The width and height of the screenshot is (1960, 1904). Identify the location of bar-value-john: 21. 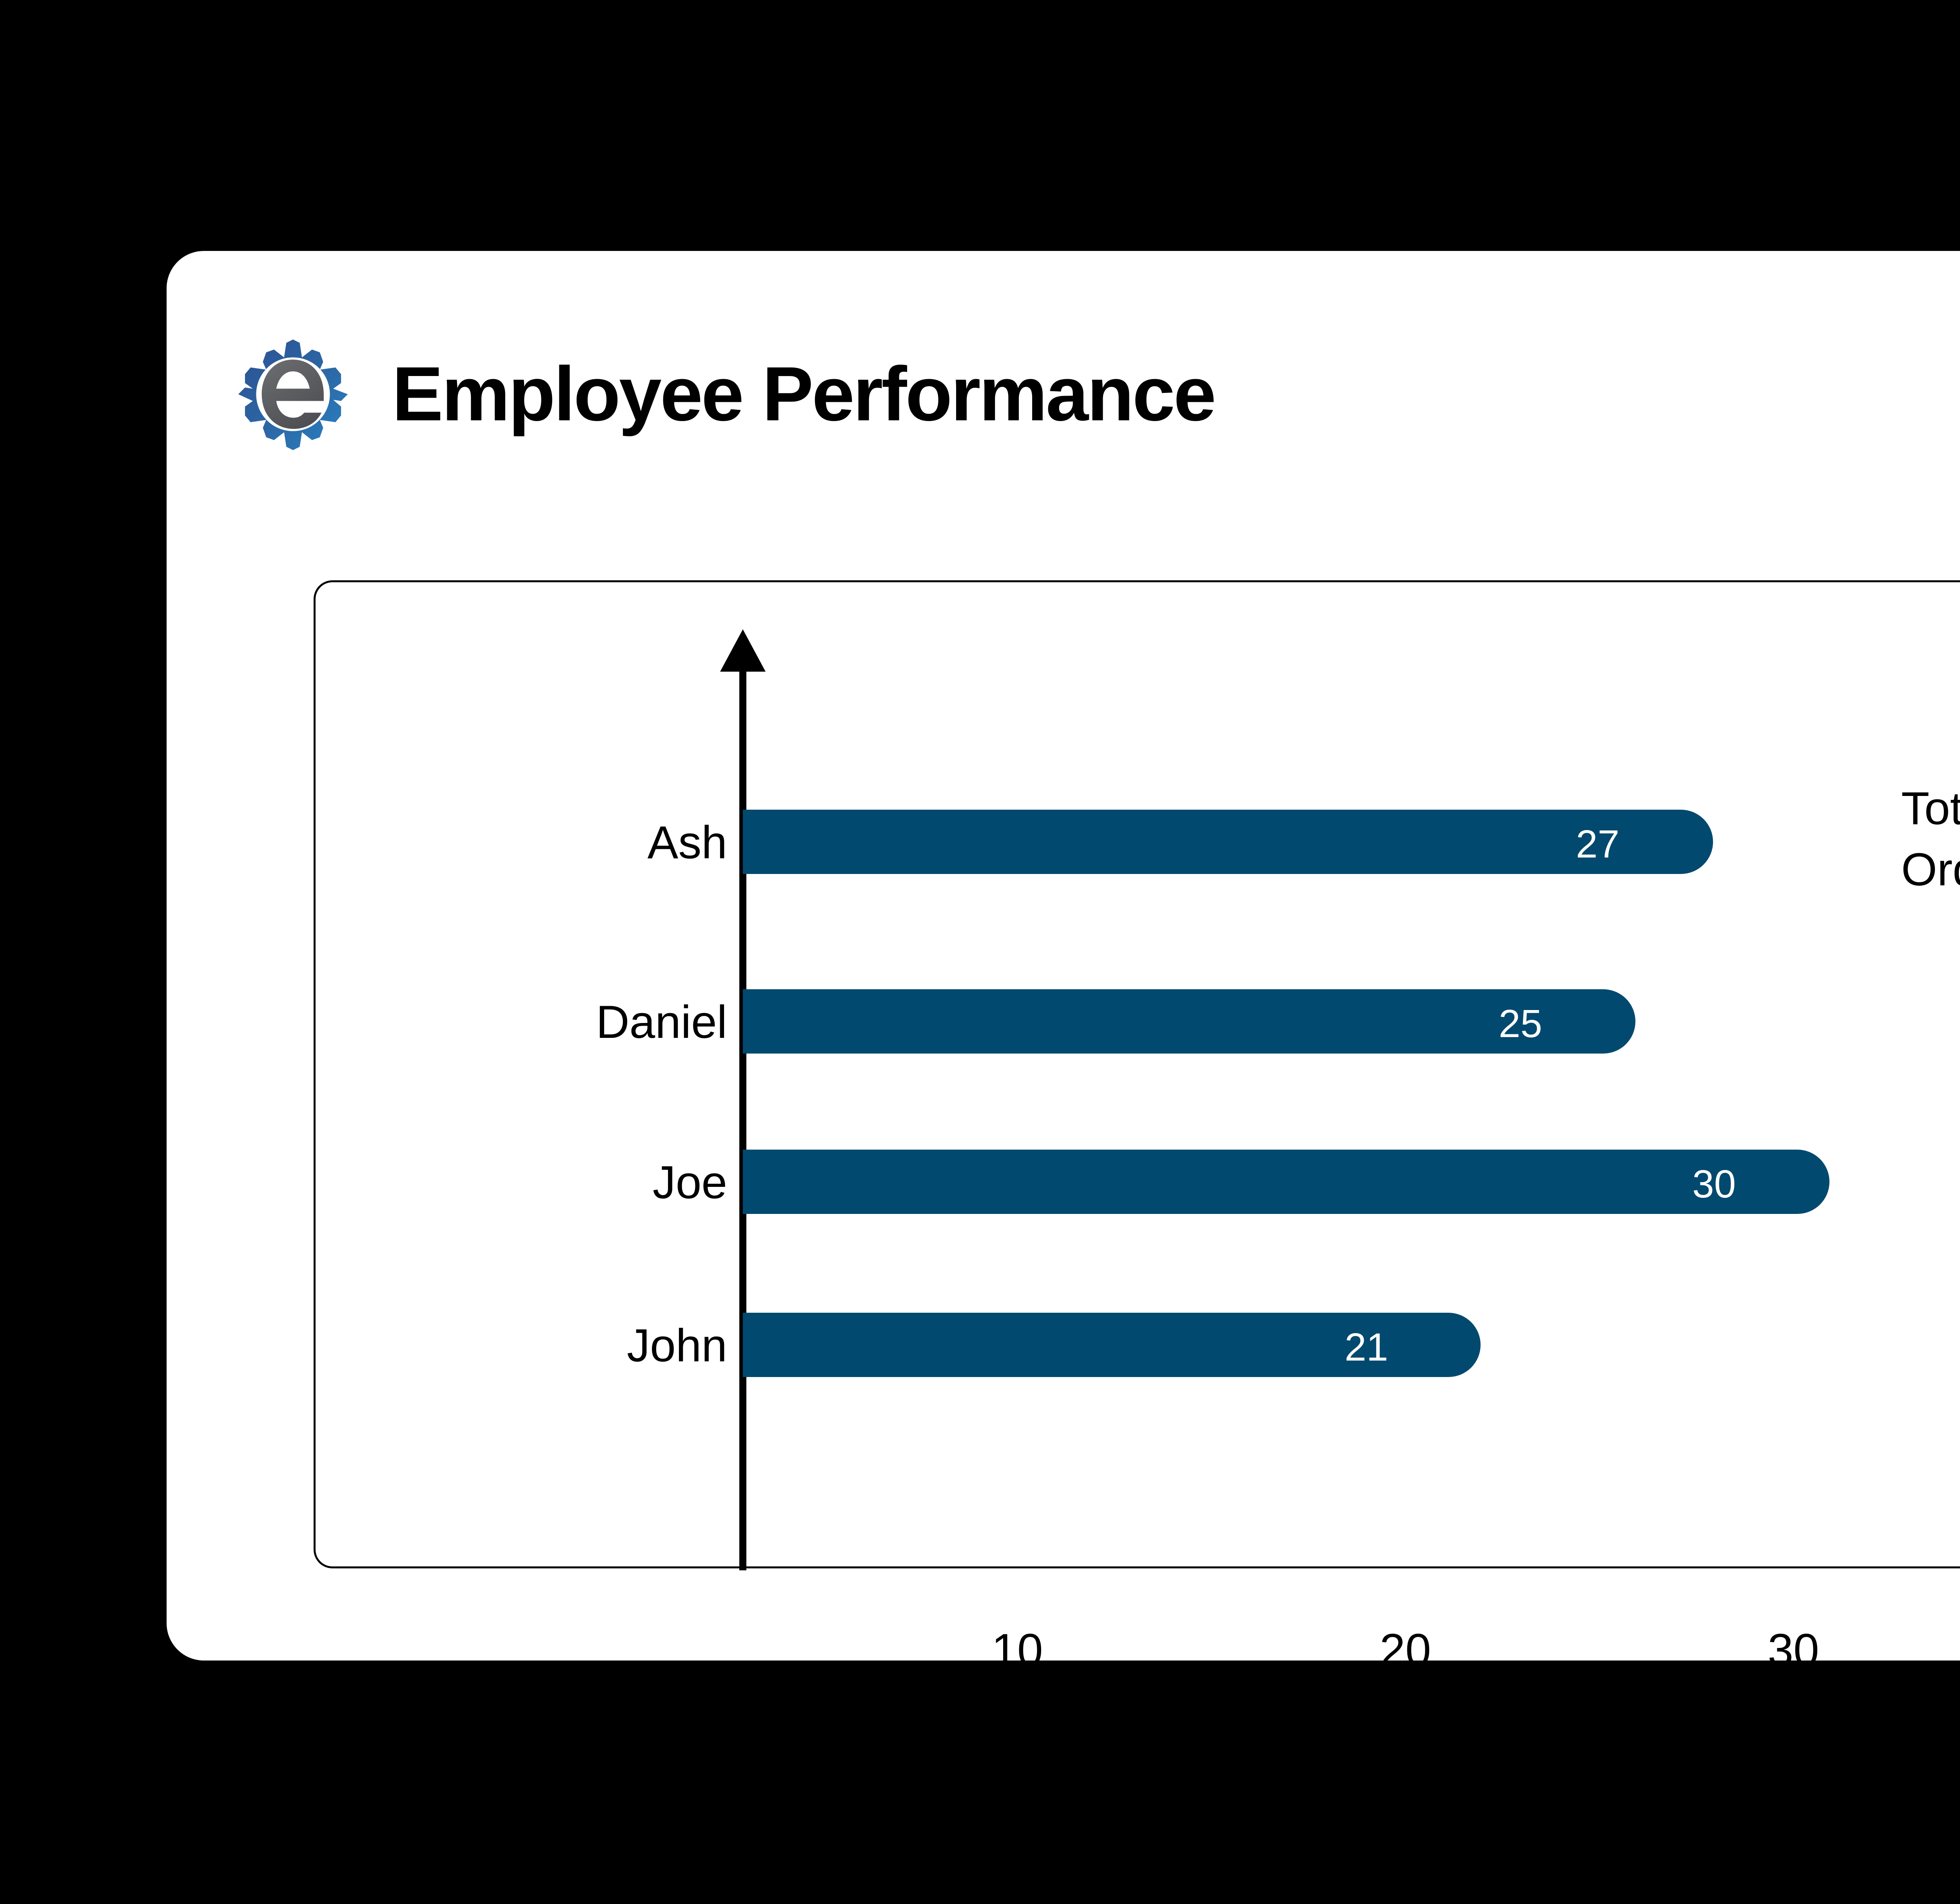
(1366, 1347).